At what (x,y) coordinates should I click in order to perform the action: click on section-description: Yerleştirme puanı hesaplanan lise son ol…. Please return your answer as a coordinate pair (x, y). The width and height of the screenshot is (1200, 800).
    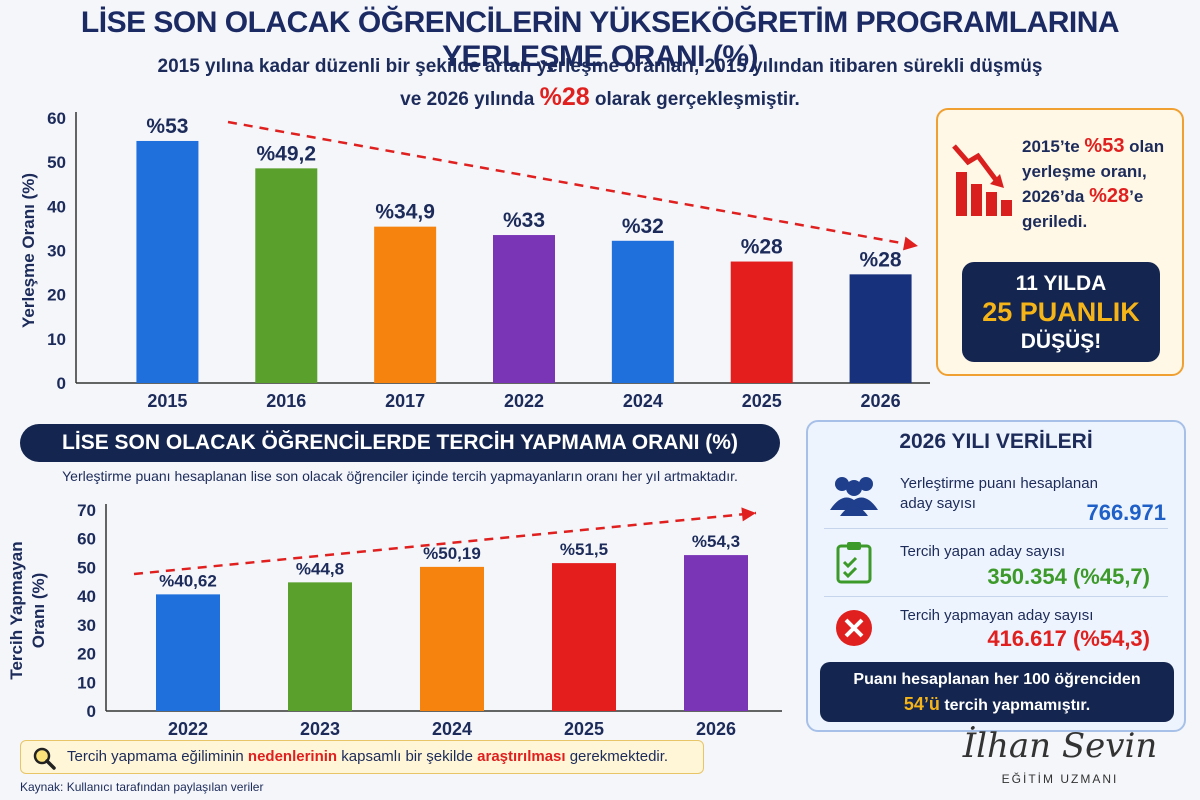
    Looking at the image, I should click on (400, 476).